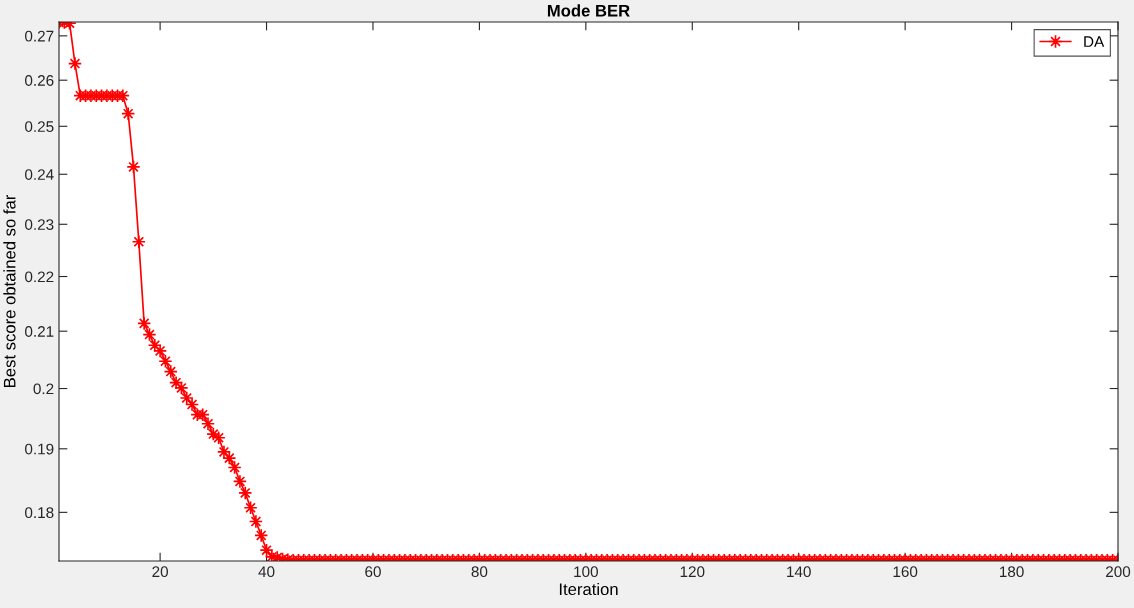 The height and width of the screenshot is (608, 1134). Describe the element at coordinates (39, 277) in the screenshot. I see `y-tick-label: 0.22` at that location.